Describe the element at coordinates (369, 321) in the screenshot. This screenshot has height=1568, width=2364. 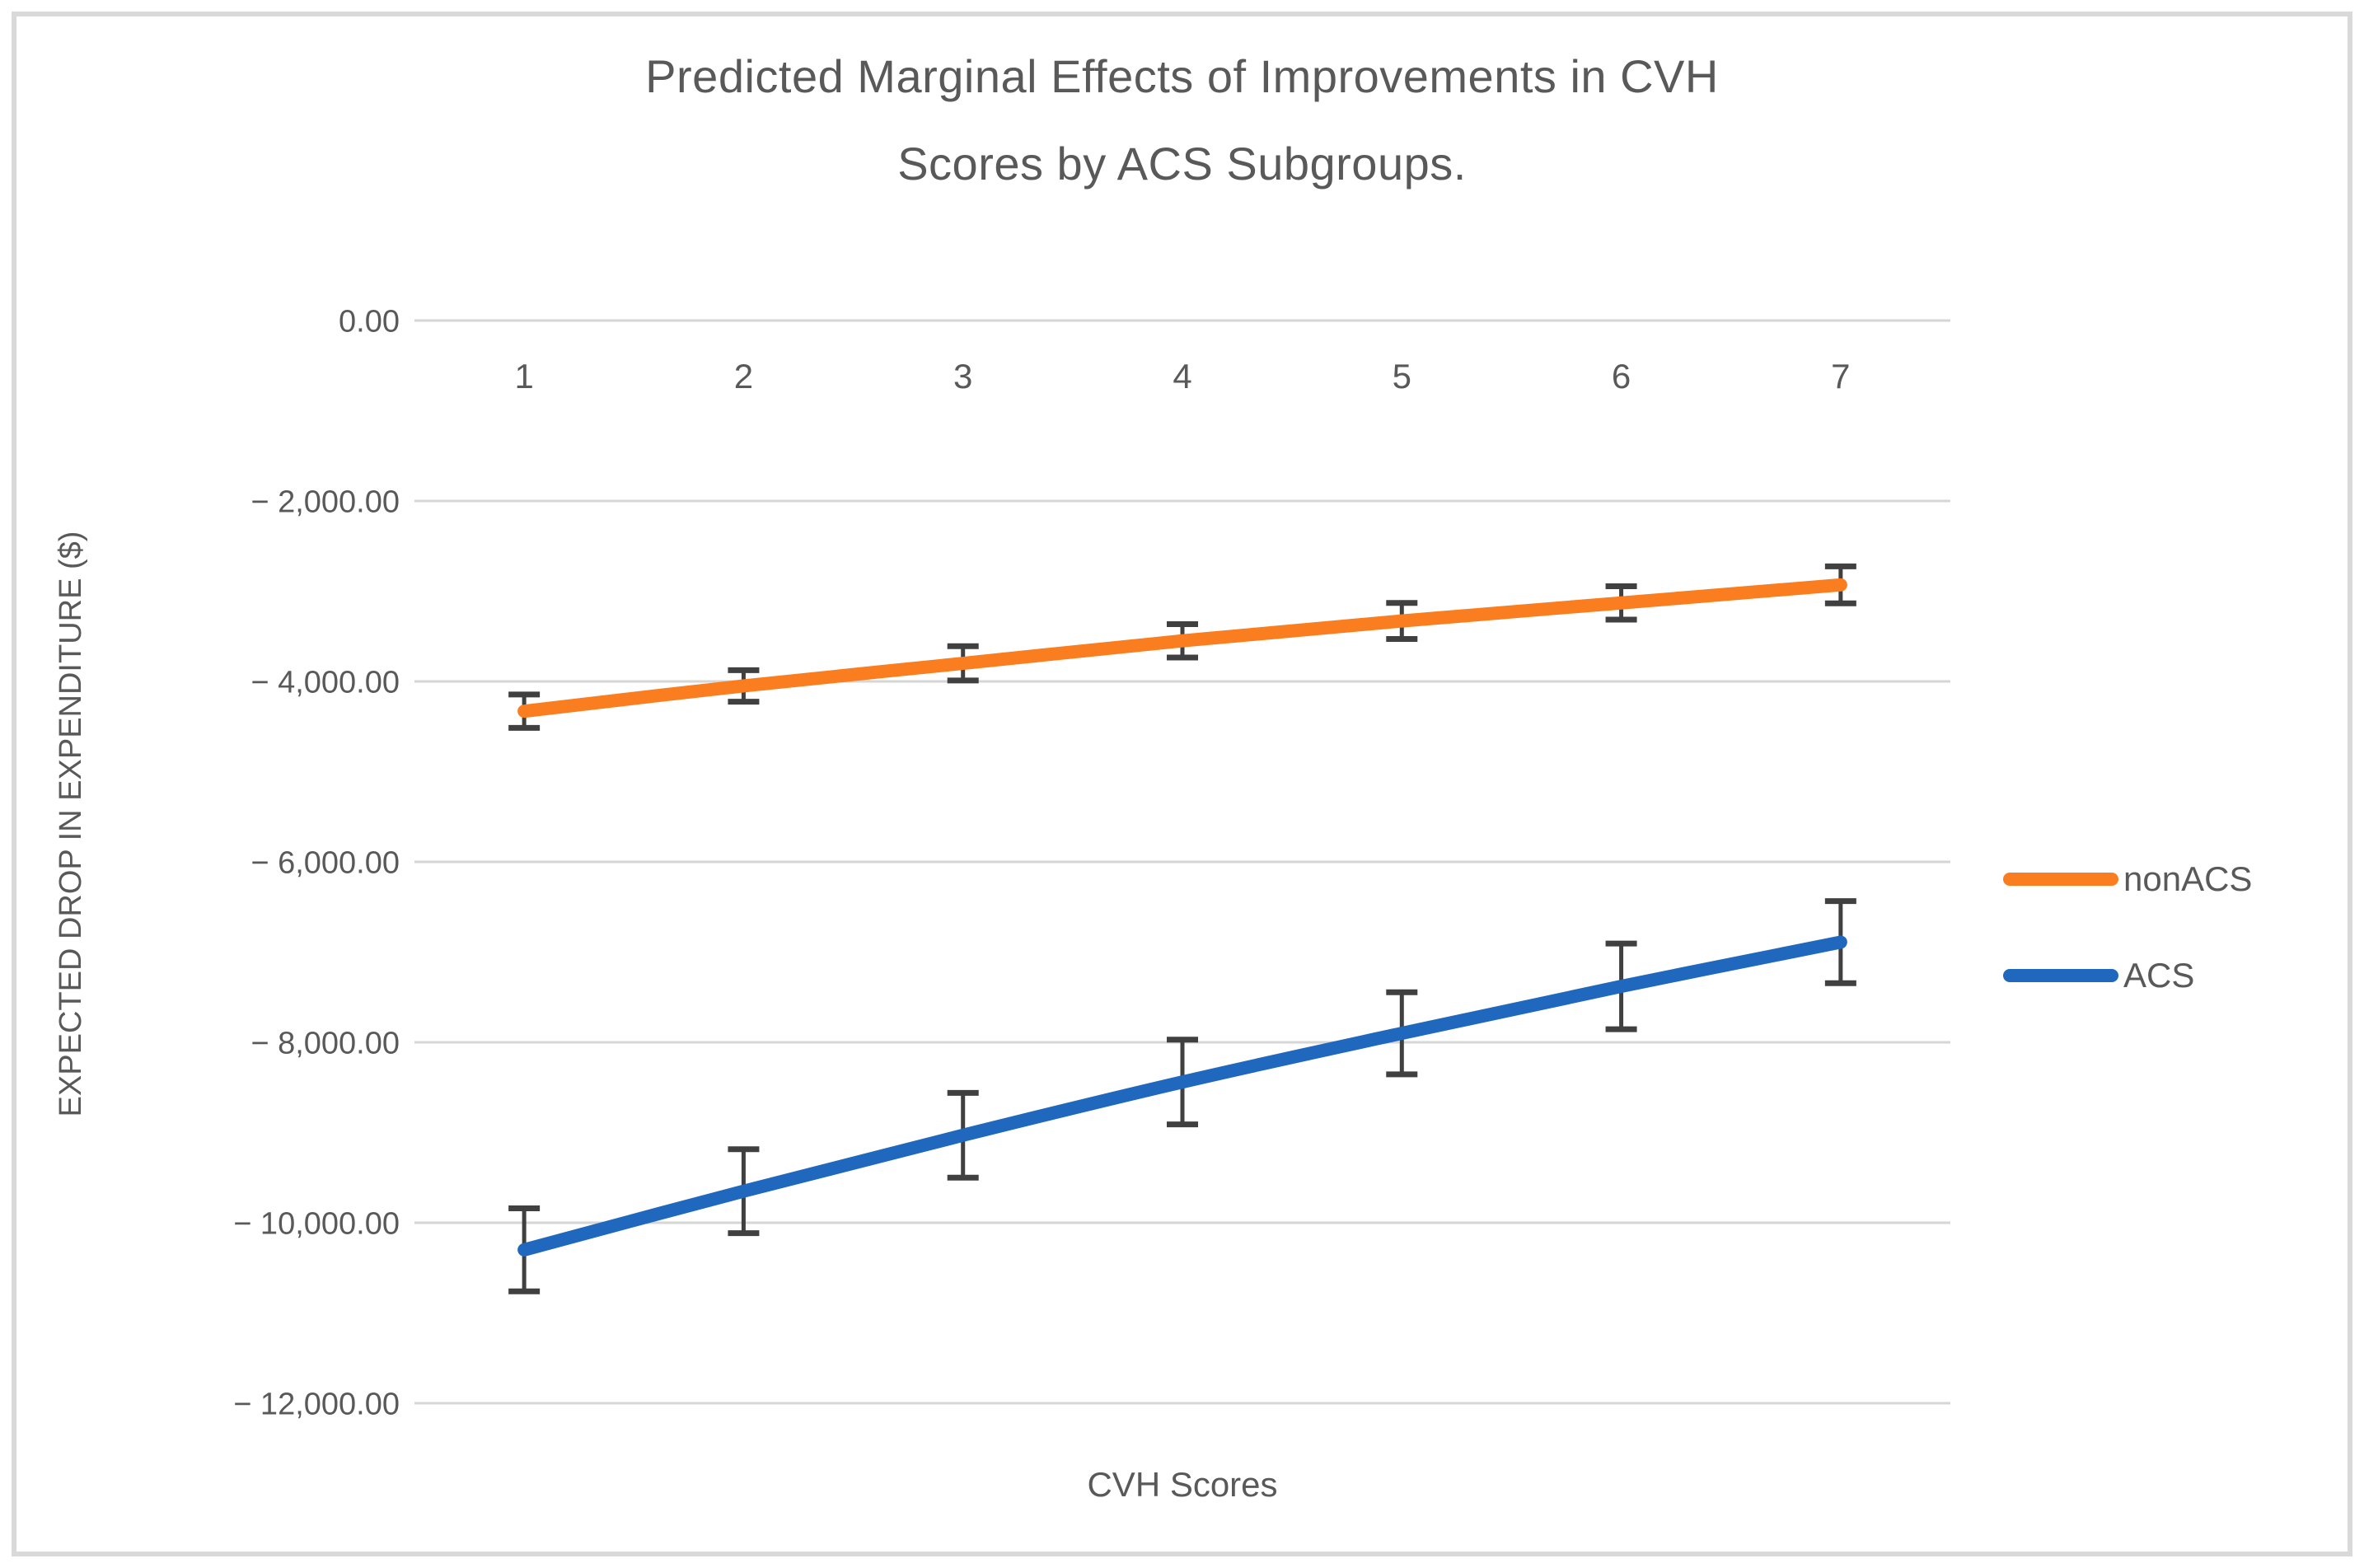
I see `y-tick-label: 0.00` at that location.